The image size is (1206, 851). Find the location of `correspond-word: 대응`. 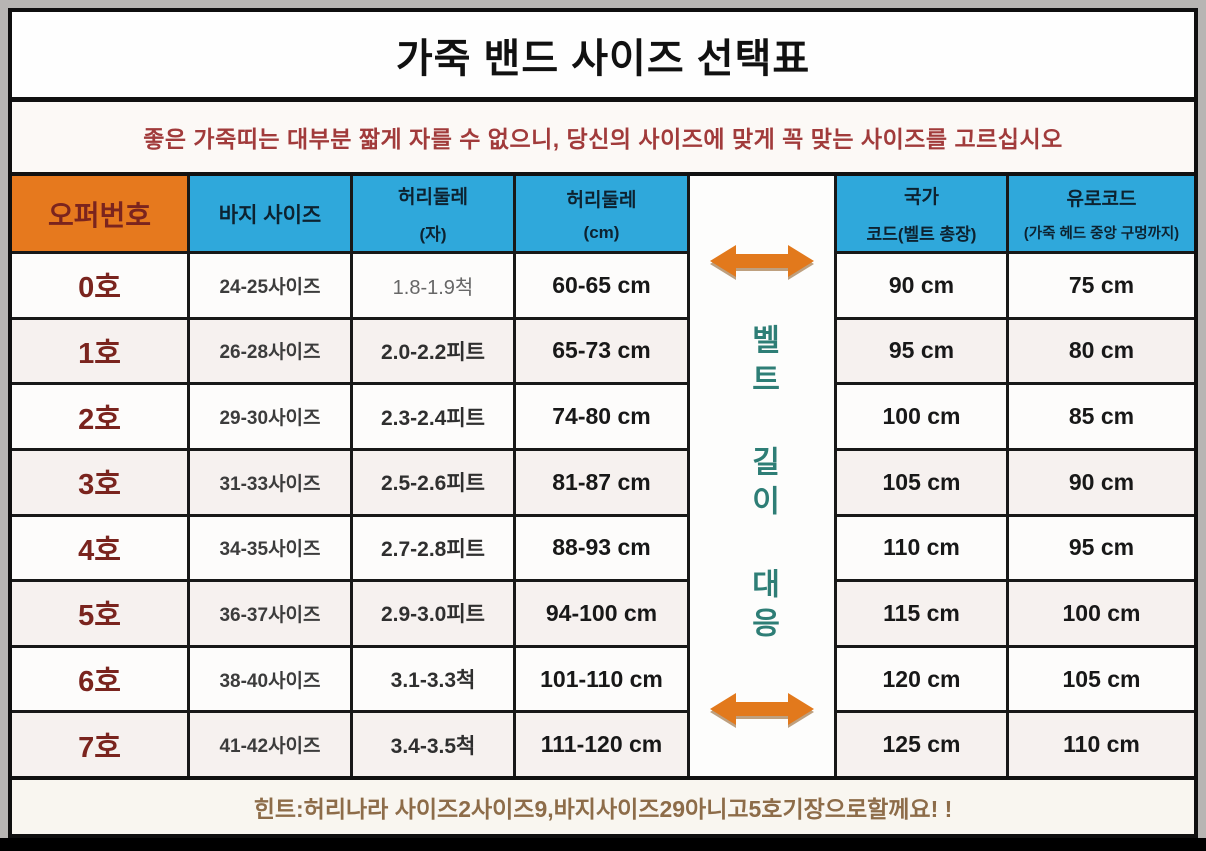

correspond-word: 대응 is located at coordinates (762, 607).